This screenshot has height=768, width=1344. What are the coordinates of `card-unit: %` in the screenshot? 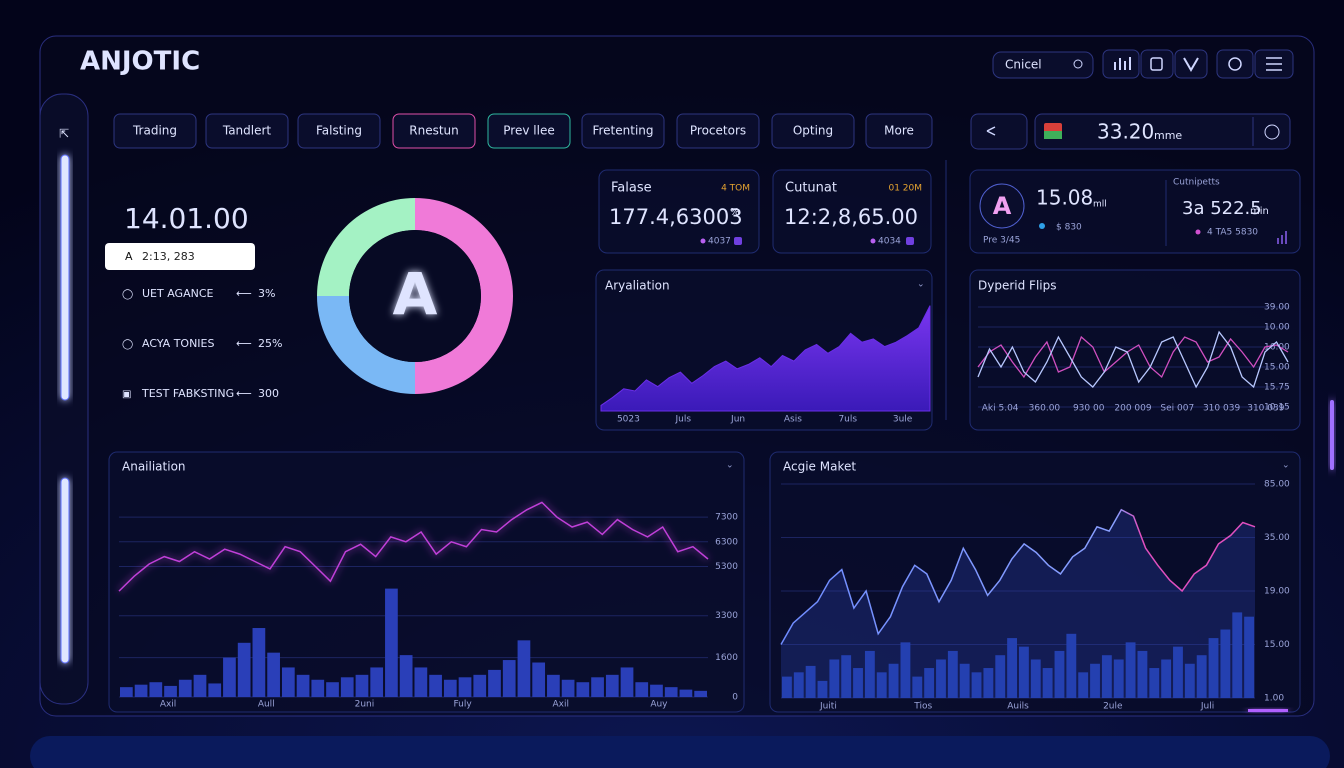 It's located at (735, 212).